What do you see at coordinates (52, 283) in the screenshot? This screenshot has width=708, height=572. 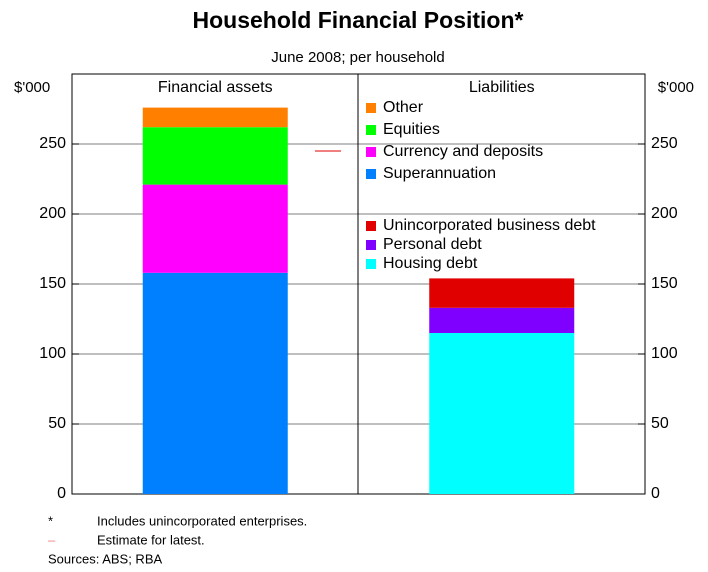 I see `y-tick-label: 150` at bounding box center [52, 283].